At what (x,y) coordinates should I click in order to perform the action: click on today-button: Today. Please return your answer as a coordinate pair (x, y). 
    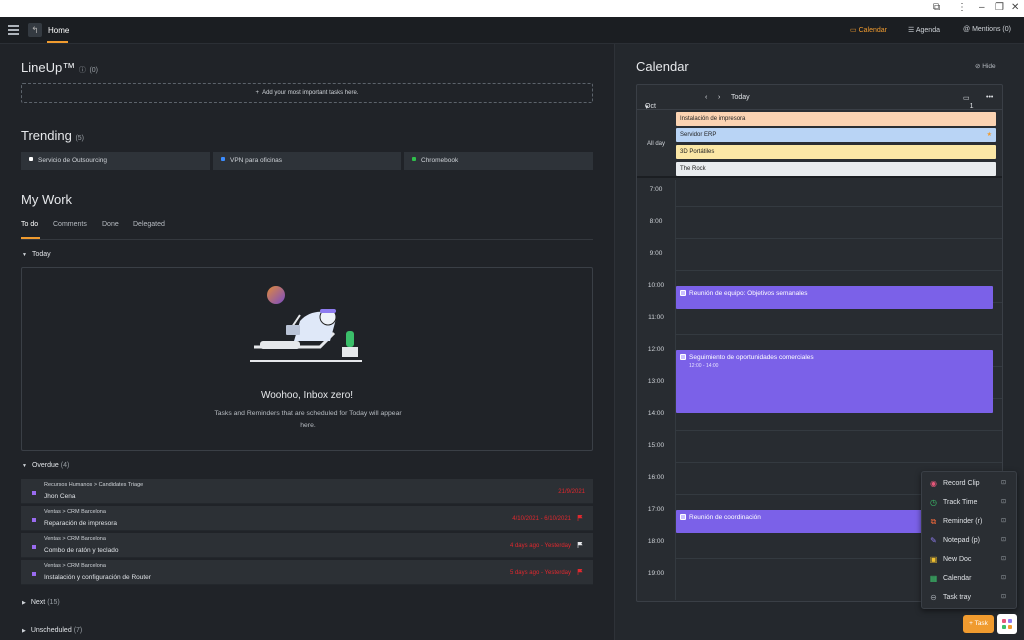
    Looking at the image, I should click on (740, 97).